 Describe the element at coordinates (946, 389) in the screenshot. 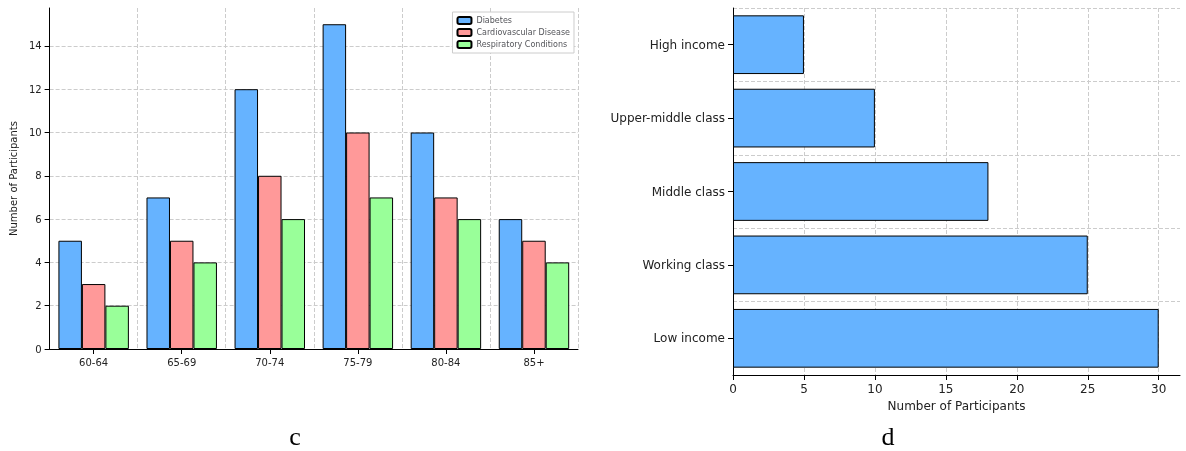

I see `x-tick-label: 15` at that location.